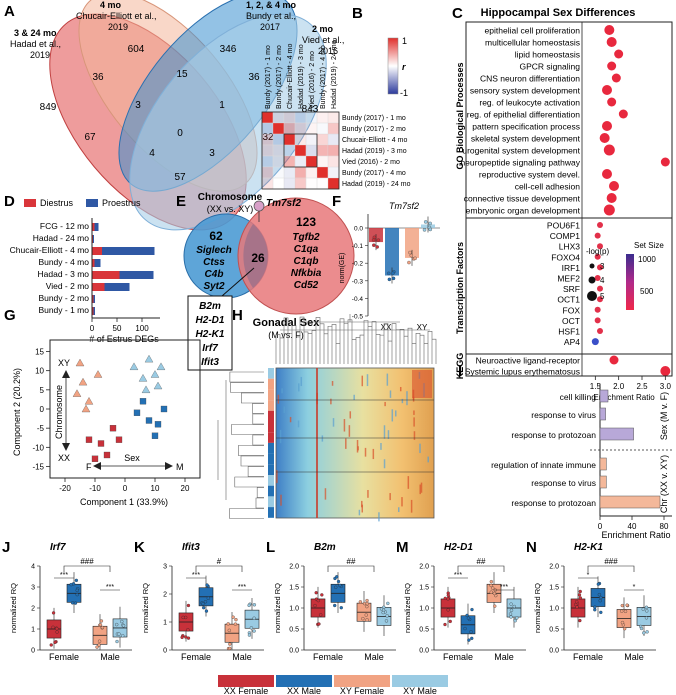 The width and height of the screenshot is (676, 695). What do you see at coordinates (214, 250) in the screenshot?
I see `chr-gene: Siglech` at bounding box center [214, 250].